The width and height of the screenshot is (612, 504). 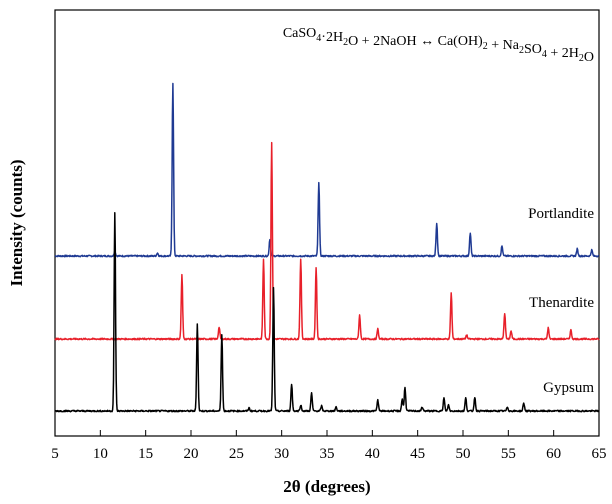 I want to click on series-labels: Portlandite Thenardite Gypsum, so click(x=561, y=301).